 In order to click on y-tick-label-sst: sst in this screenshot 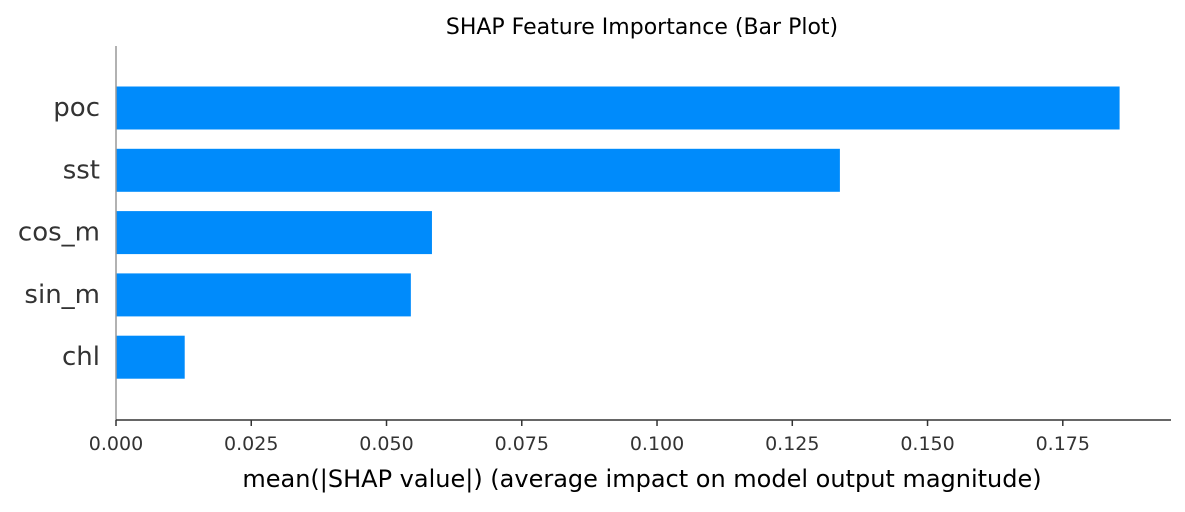, I will do `click(81, 170)`.